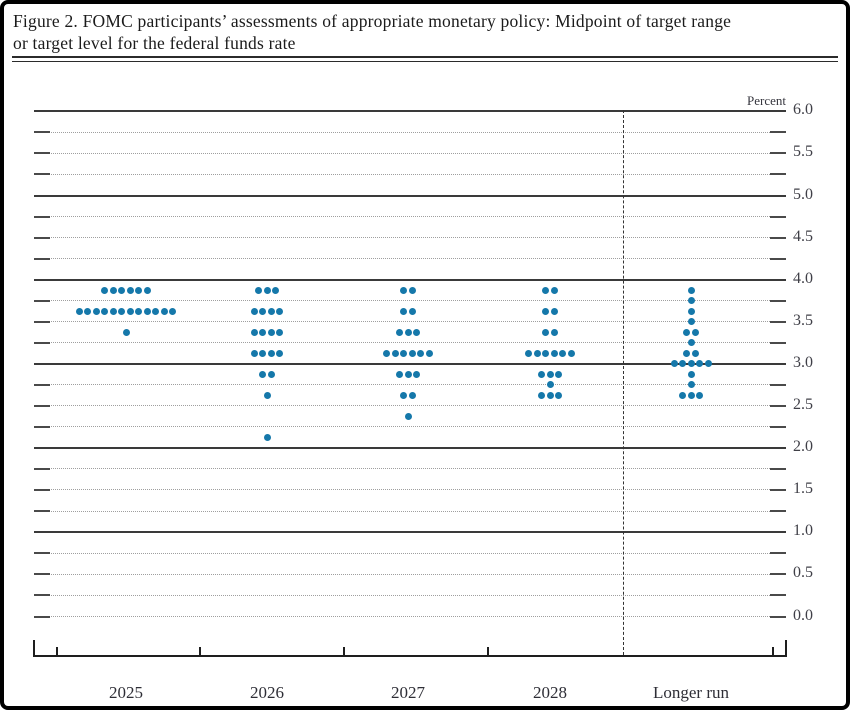 The image size is (850, 710). What do you see at coordinates (690, 692) in the screenshot?
I see `x-axis-category-label: Longer run` at bounding box center [690, 692].